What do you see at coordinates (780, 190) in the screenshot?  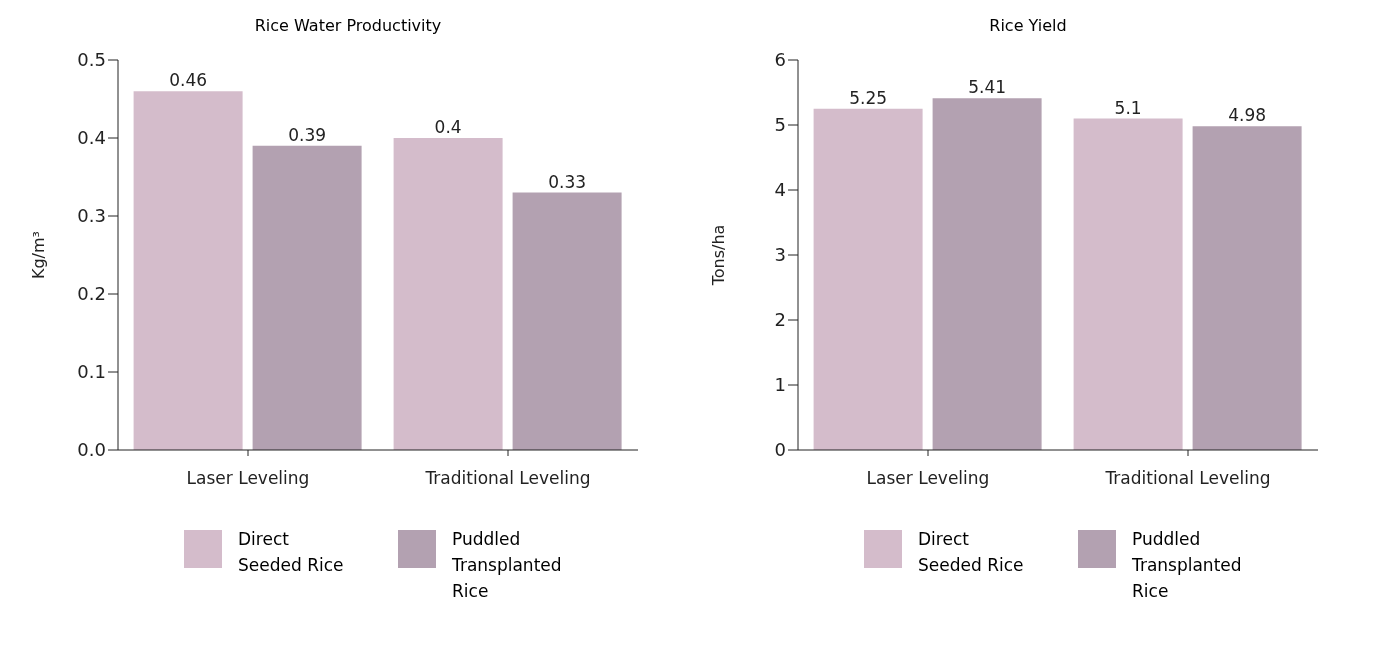 I see `y-tick-label: 4` at bounding box center [780, 190].